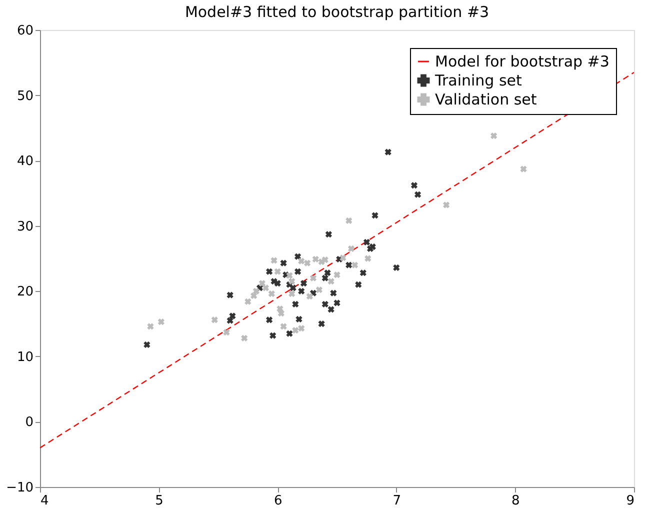  Describe the element at coordinates (25, 292) in the screenshot. I see `y-tick-label: 20` at that location.